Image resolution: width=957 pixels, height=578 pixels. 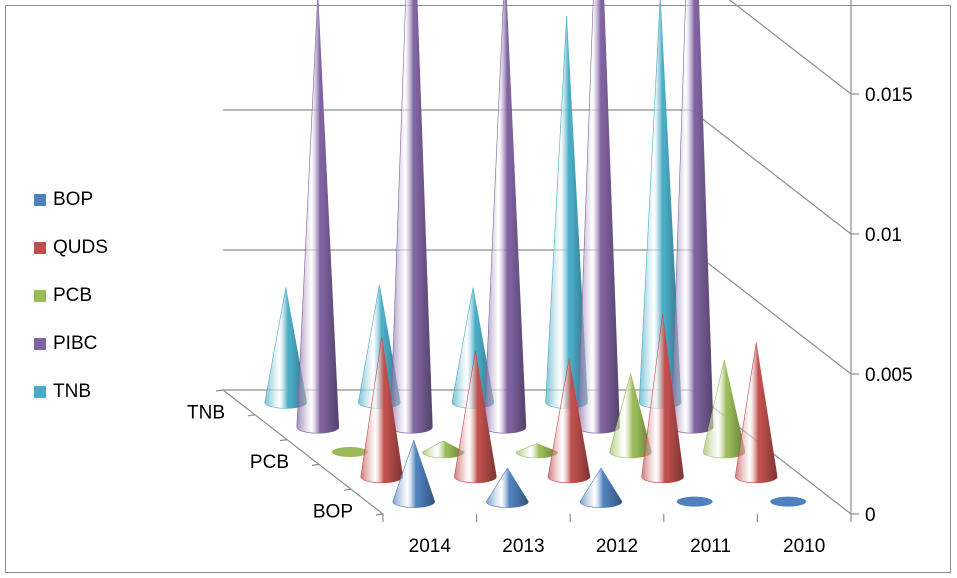 What do you see at coordinates (414, 473) in the screenshot?
I see `cone-bop-2014` at bounding box center [414, 473].